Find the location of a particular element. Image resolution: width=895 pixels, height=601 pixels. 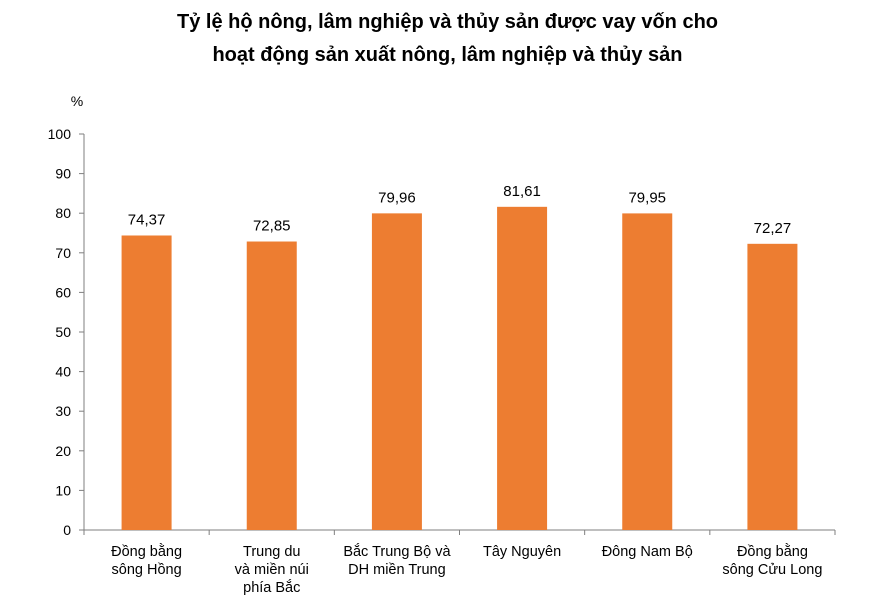

x-category-label: Trung du và miền núi phía Bắc is located at coordinates (272, 570).